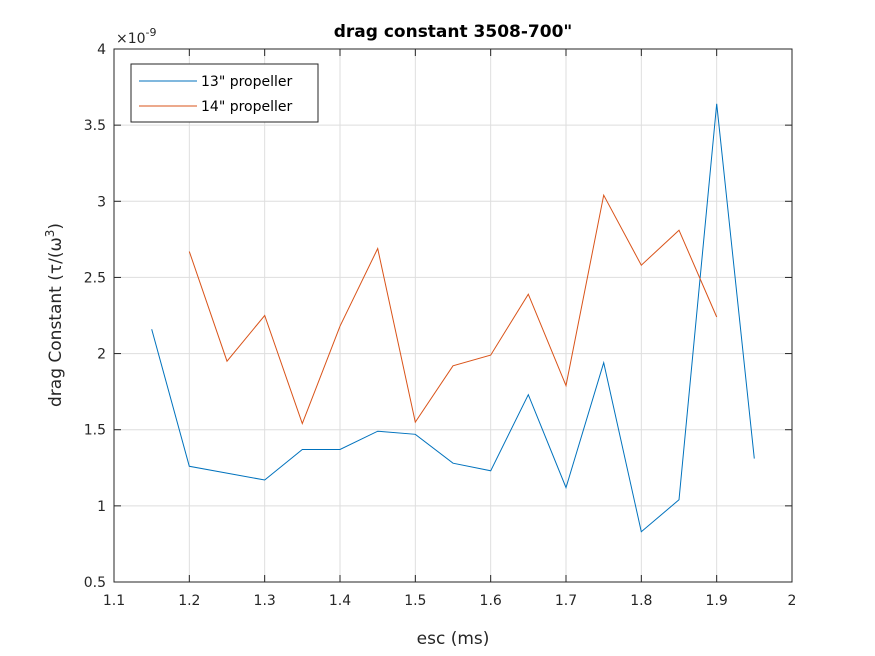 Image resolution: width=875 pixels, height=656 pixels. I want to click on chart-title: drag constant 3508-700", so click(453, 32).